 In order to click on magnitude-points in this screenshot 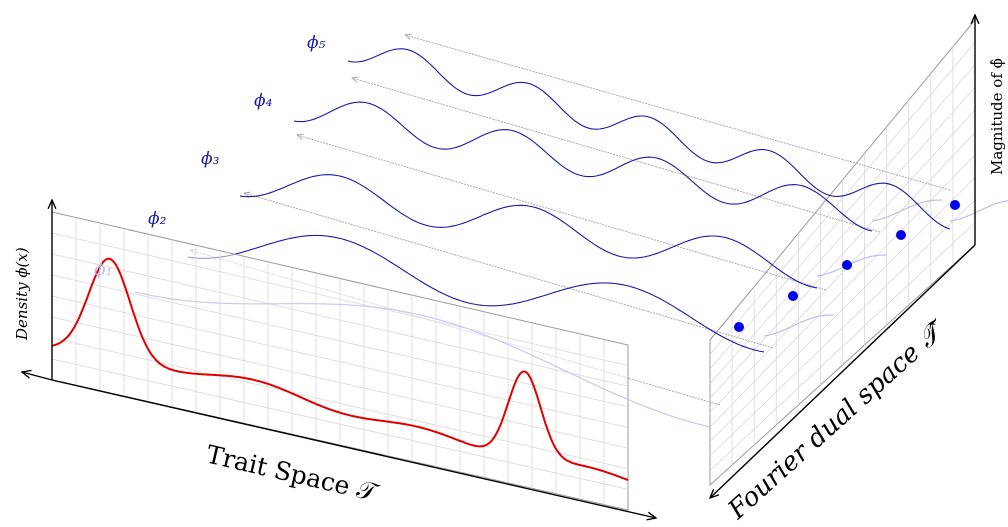, I will do `click(847, 266)`.